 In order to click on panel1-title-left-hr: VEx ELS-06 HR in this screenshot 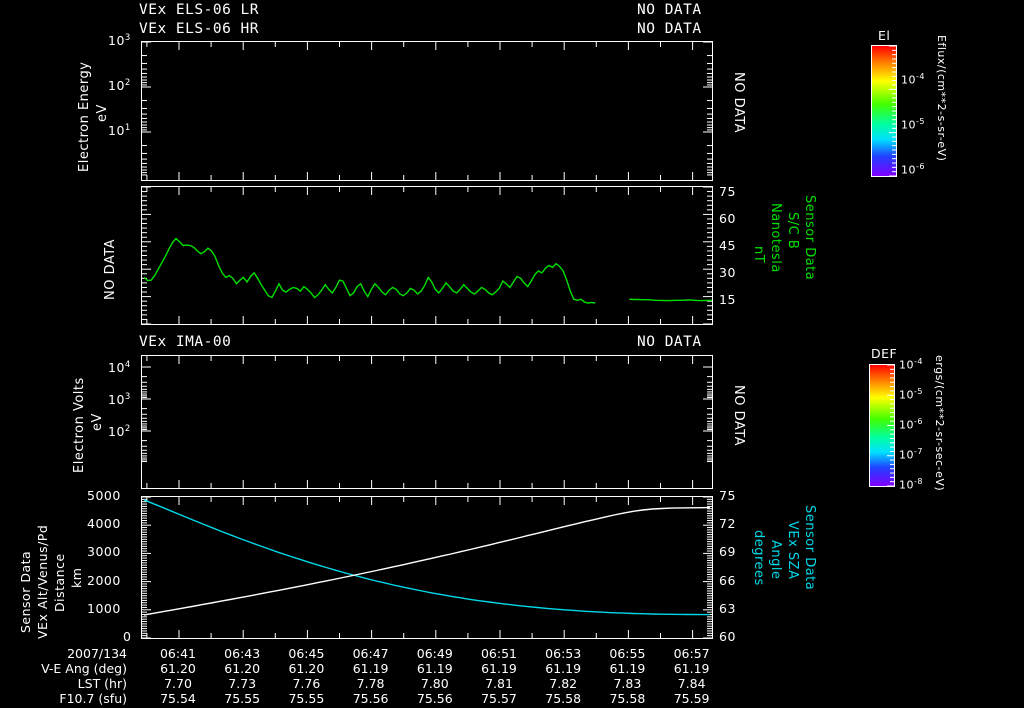, I will do `click(199, 29)`.